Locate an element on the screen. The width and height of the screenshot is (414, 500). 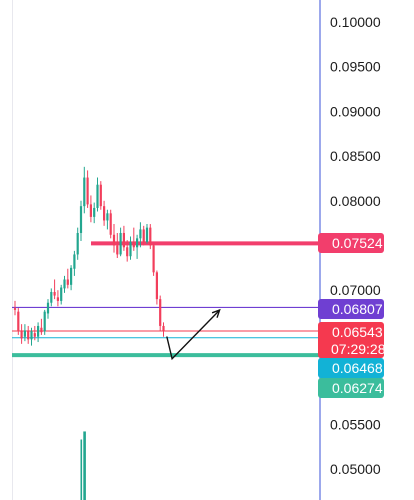
price-tag-label: 0.06468 is located at coordinates (357, 368).